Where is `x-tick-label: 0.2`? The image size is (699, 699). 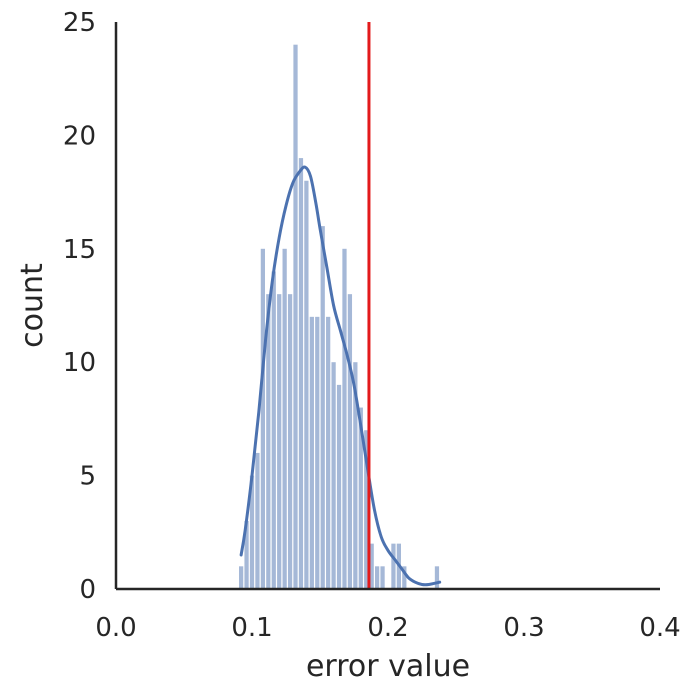 x-tick-label: 0.2 is located at coordinates (387, 628).